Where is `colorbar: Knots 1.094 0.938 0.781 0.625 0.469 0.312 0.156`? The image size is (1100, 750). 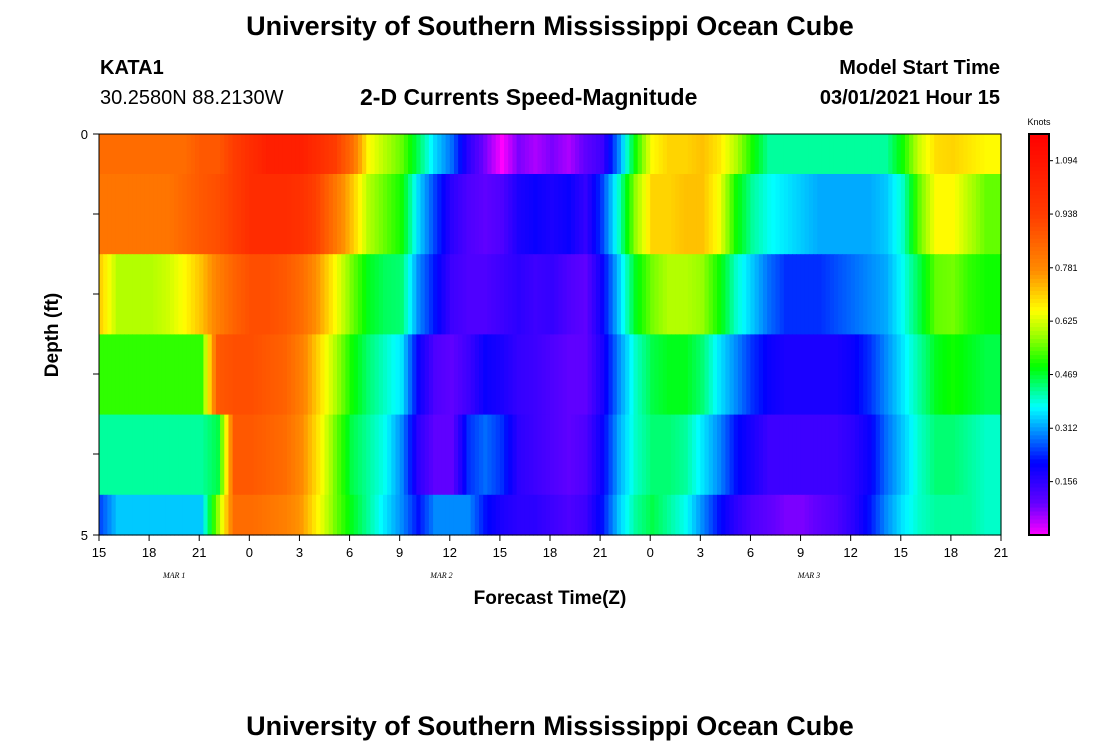
colorbar: Knots 1.094 0.938 0.781 0.625 0.469 0.312 0.156 is located at coordinates (1052, 326).